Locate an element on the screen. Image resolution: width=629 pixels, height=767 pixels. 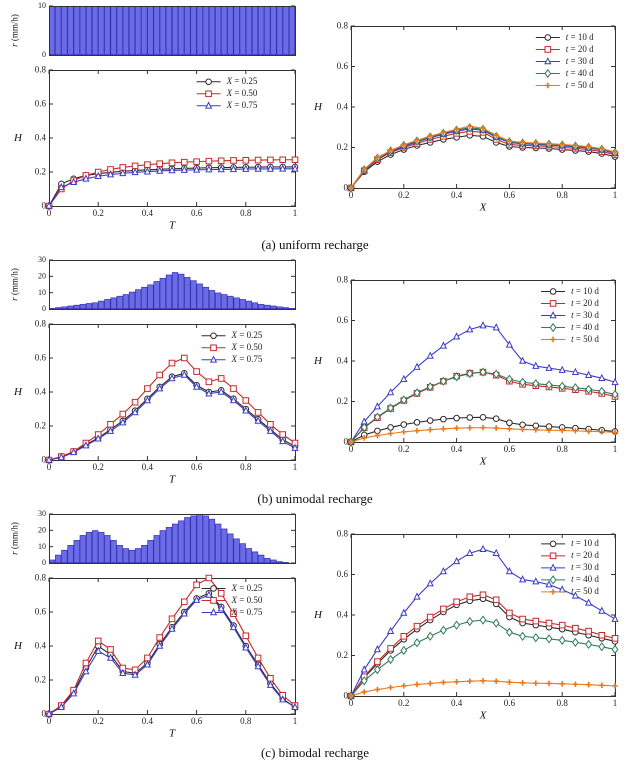
head-vs-time-chart-a is located at coordinates (155, 150).